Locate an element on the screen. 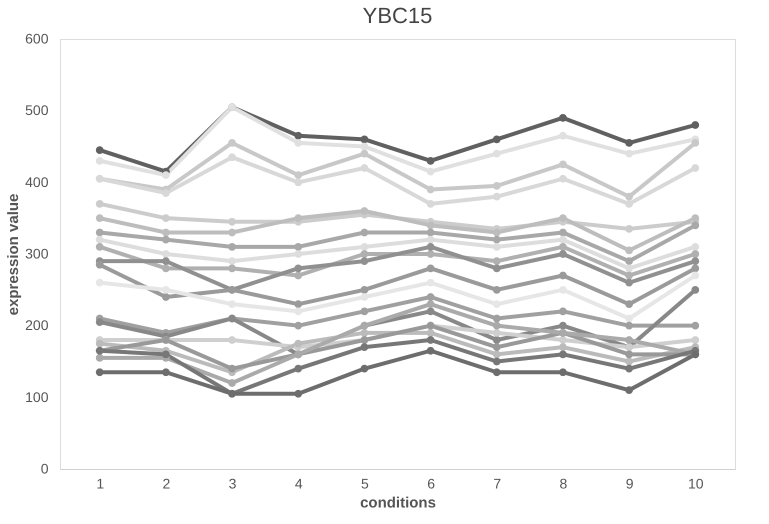  x-tick-label: 6 is located at coordinates (431, 484).